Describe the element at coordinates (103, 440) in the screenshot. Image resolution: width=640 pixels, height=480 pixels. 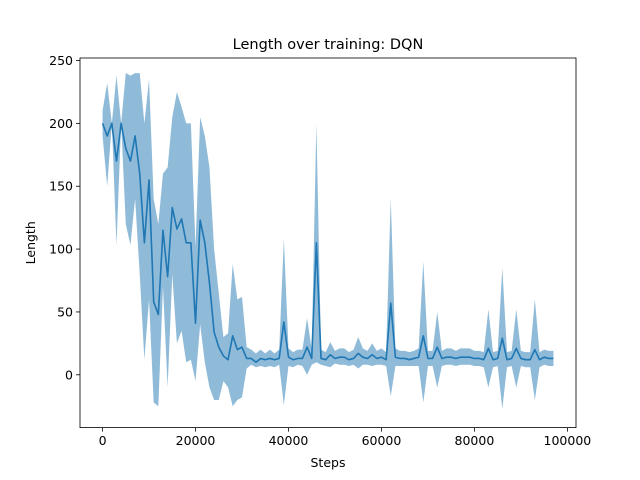
I see `x-tick-label: 0` at that location.